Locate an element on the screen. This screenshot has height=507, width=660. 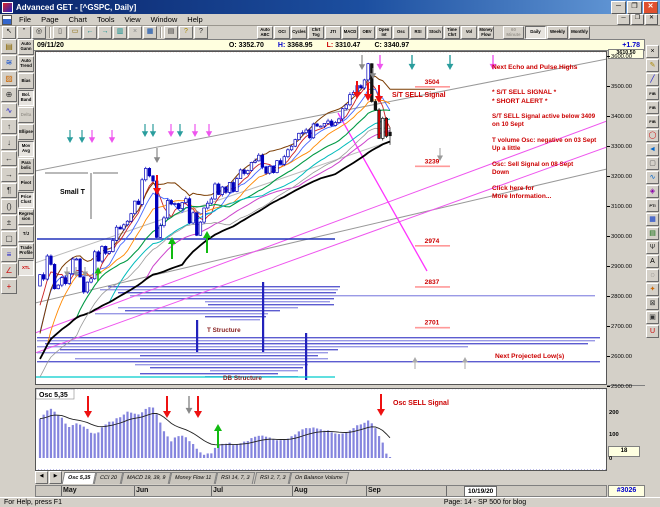
sidebar-study-t-j: T/J is located at coordinates (26, 234).